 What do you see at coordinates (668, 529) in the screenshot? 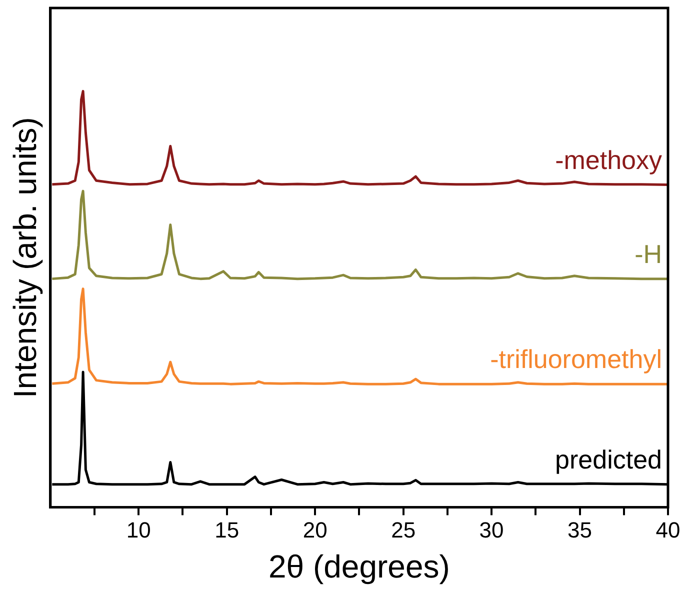
I see `x-tick-label: 40` at bounding box center [668, 529].